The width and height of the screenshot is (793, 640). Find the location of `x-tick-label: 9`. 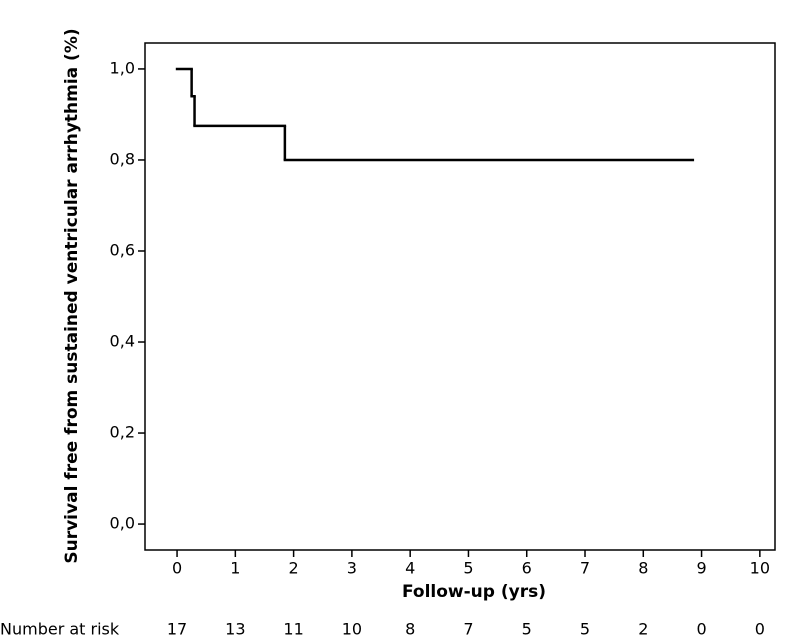

x-tick-label: 9 is located at coordinates (701, 568).